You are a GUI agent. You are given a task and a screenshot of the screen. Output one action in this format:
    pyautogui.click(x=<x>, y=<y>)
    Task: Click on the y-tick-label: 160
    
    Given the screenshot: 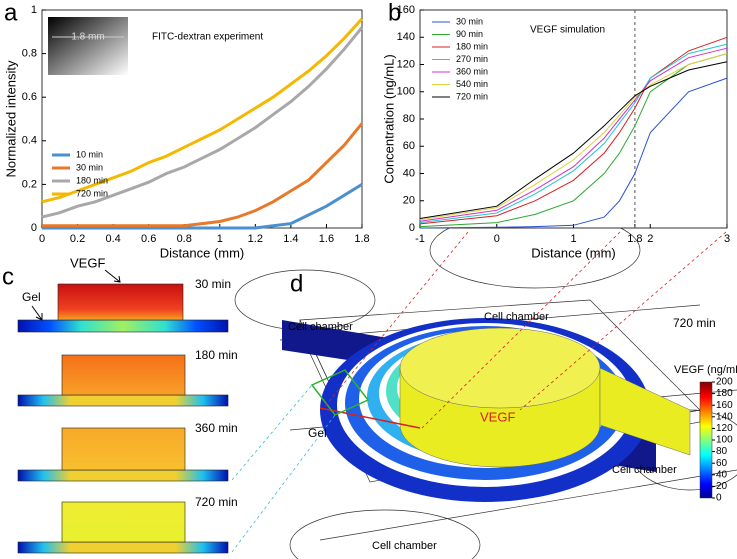 What is the action you would take?
    pyautogui.click(x=406, y=10)
    